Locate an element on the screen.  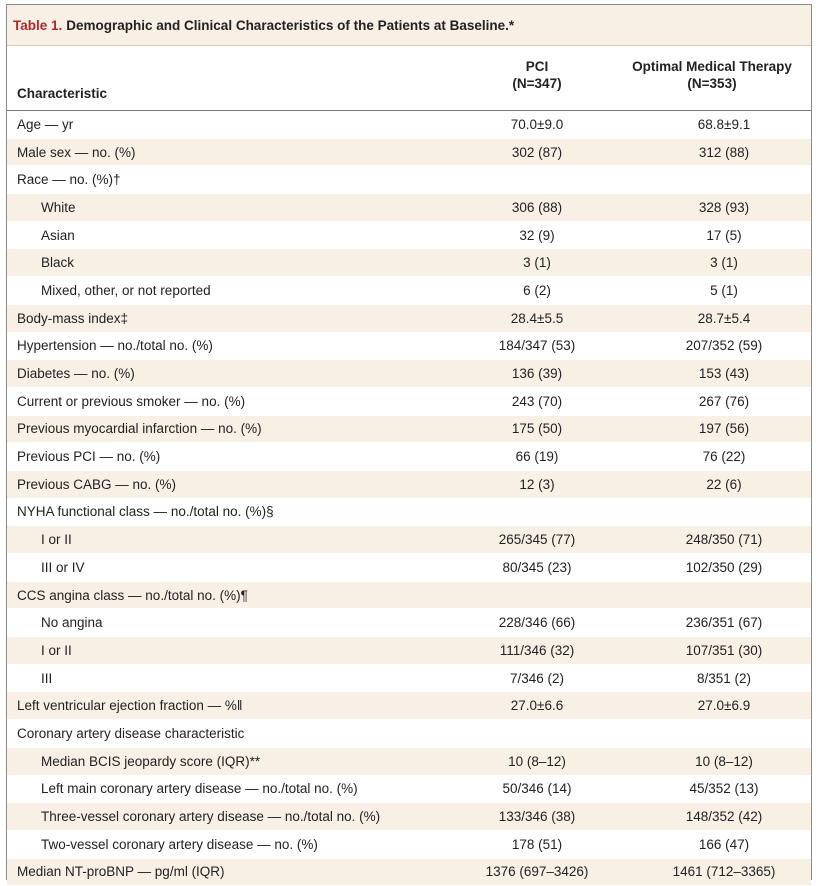
pci-value: 184/347 (53) is located at coordinates (537, 346).